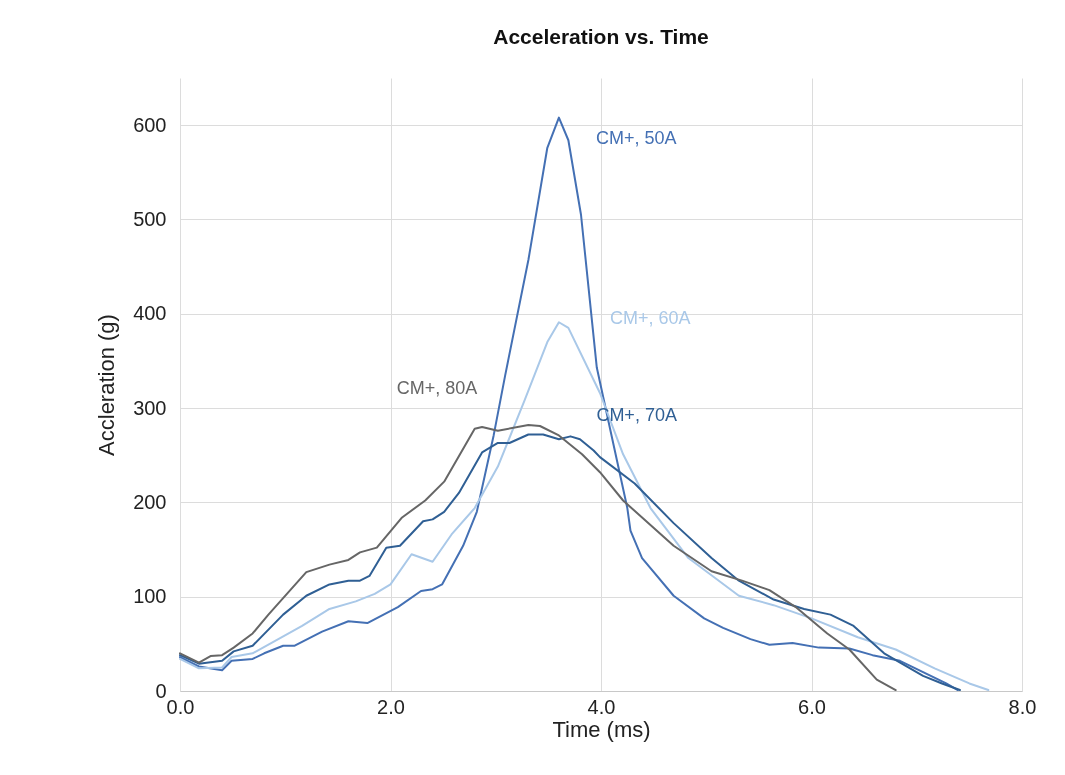  I want to click on y-tick-label: 100, so click(150, 596).